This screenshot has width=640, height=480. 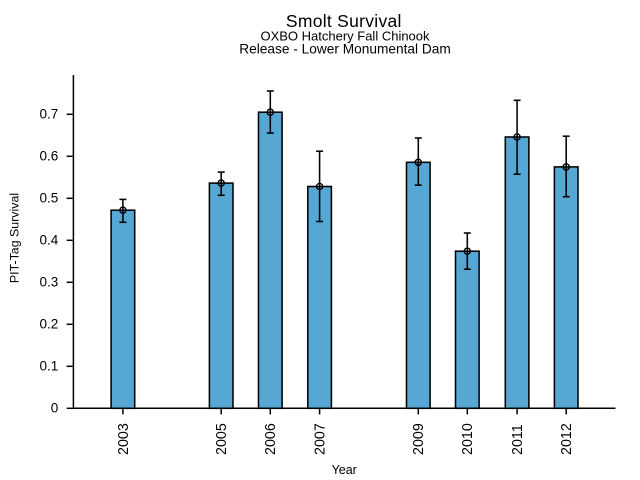 I want to click on svg-text: 2010, so click(x=468, y=439).